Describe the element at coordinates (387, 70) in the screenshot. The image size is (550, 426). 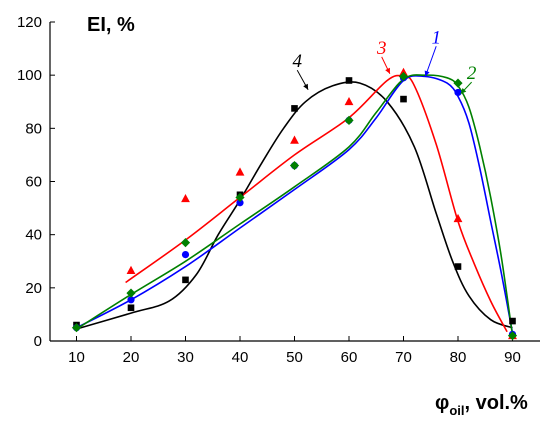
I see `curve-label-3-arrowhead` at that location.